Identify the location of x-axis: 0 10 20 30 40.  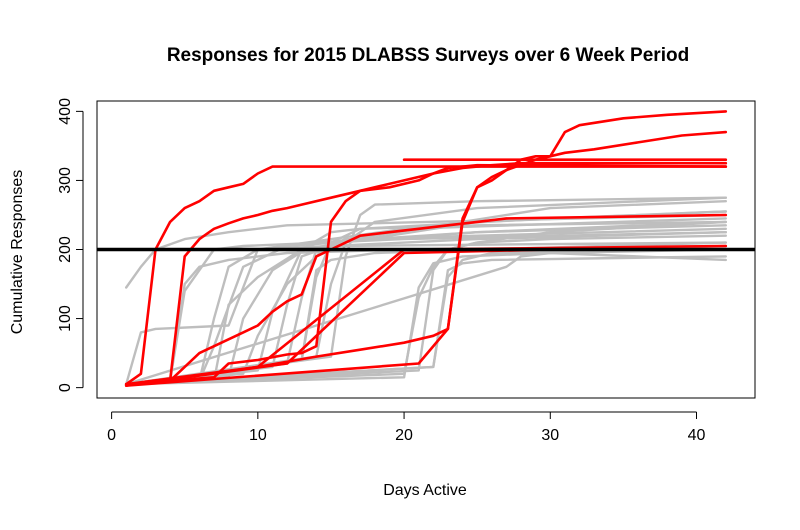
(406, 427).